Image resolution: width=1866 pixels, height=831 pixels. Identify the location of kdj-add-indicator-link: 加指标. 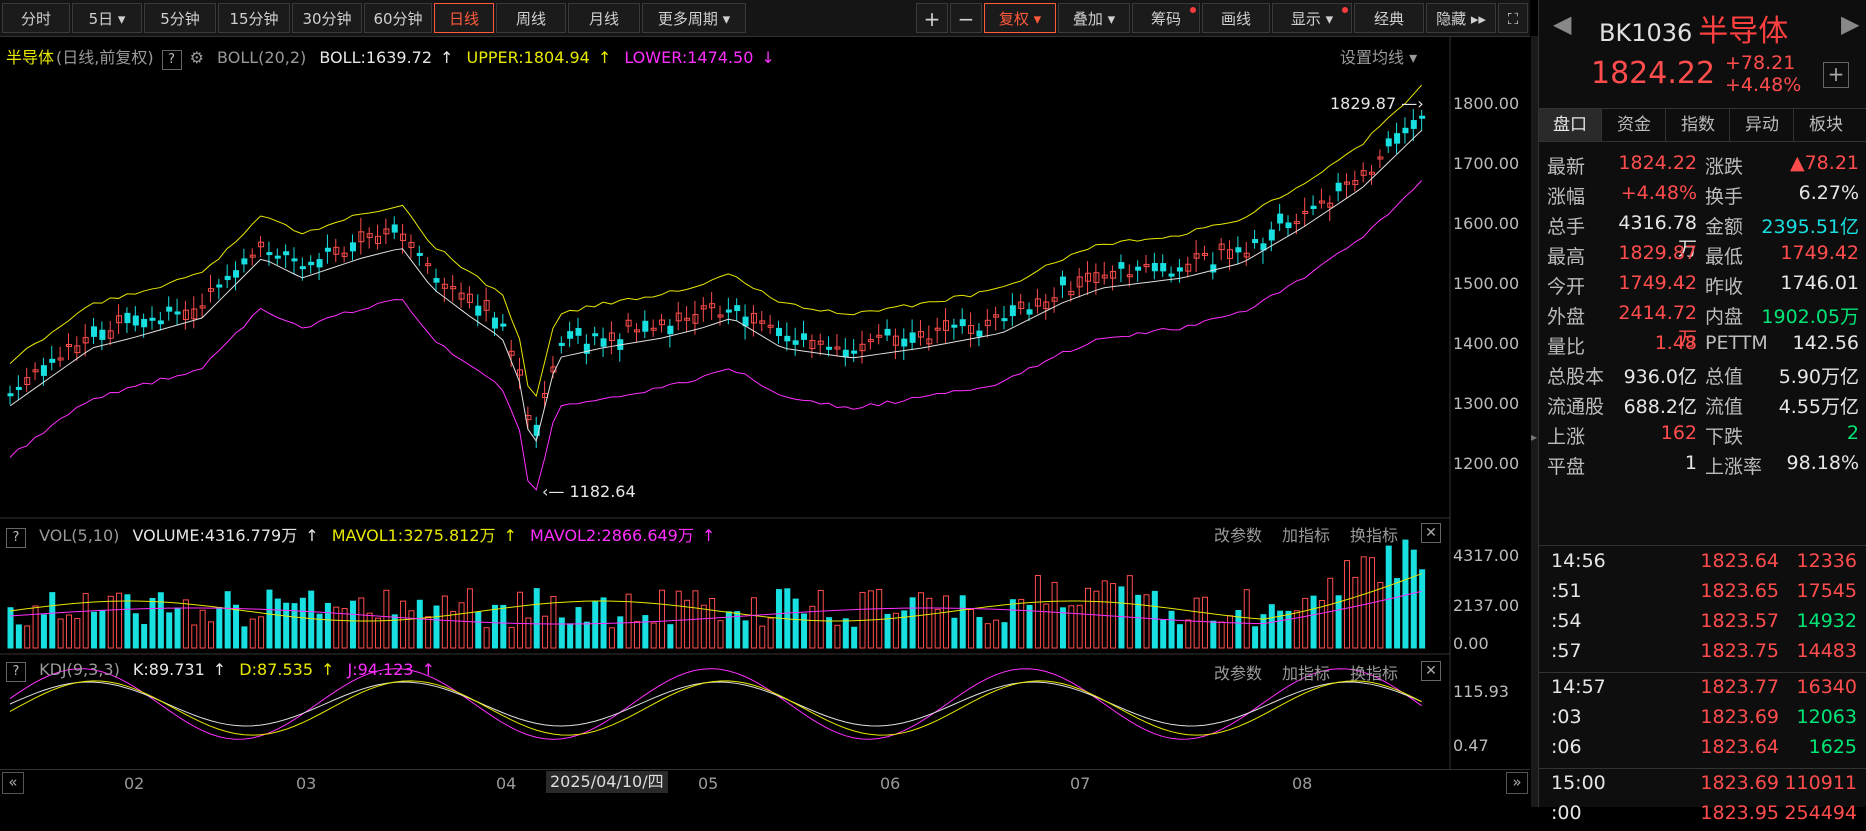
(1306, 673).